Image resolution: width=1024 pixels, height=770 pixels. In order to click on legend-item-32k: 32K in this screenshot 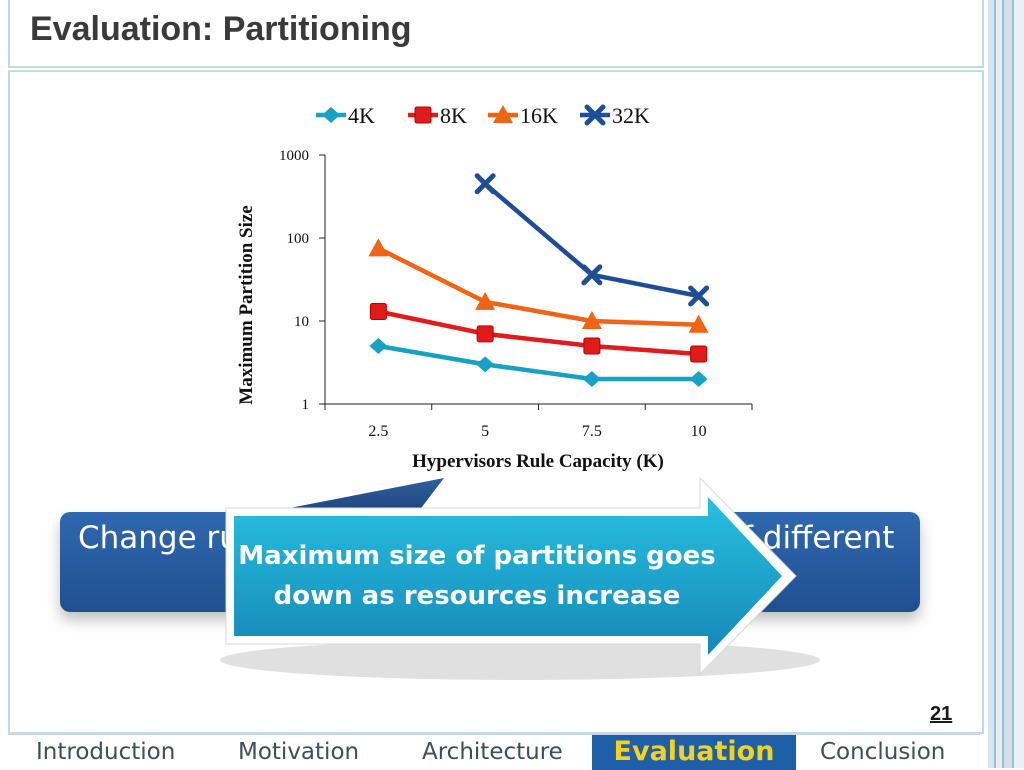, I will do `click(615, 115)`.